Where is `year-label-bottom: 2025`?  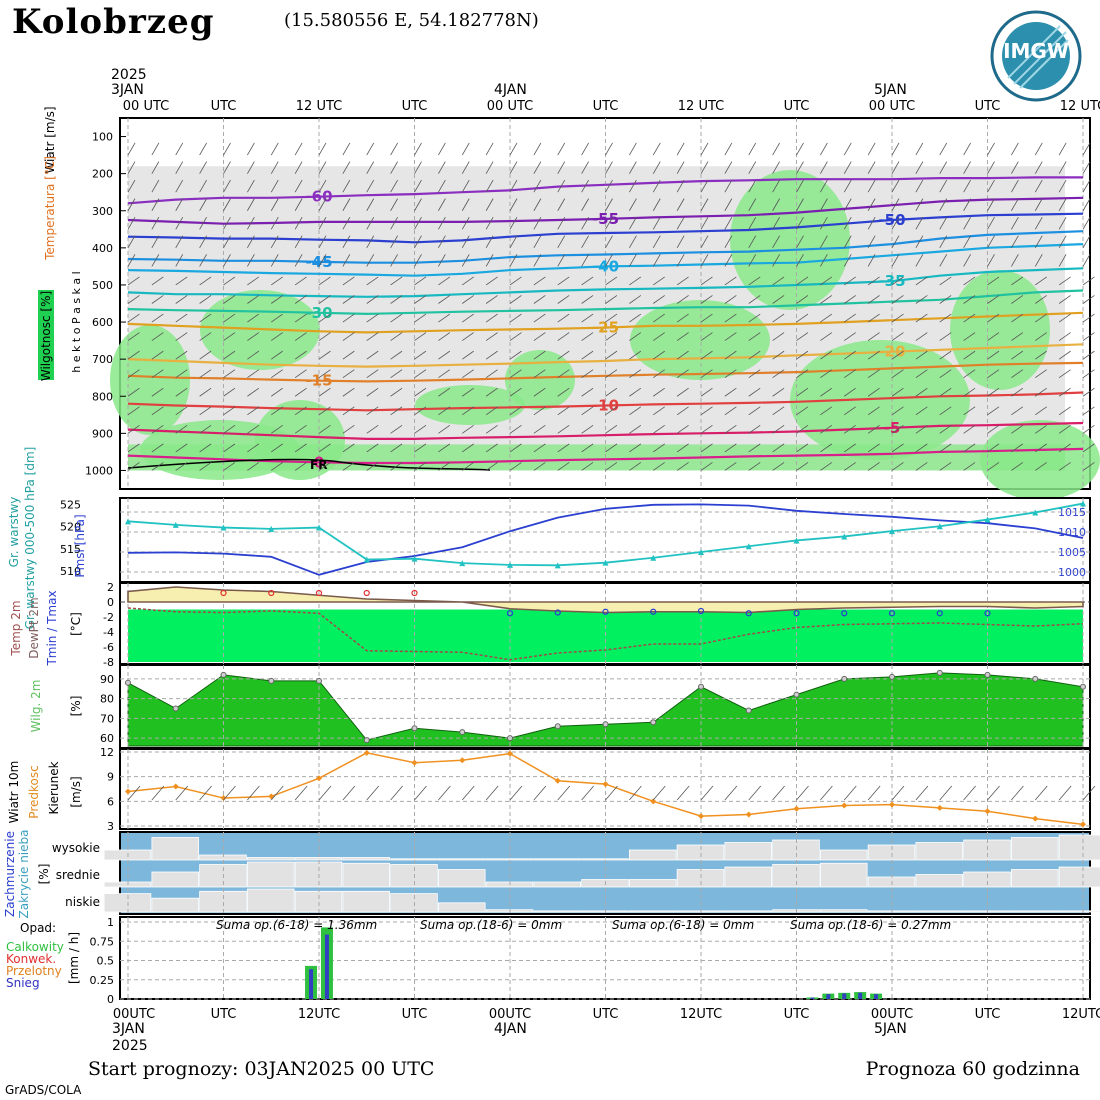 year-label-bottom: 2025 is located at coordinates (130, 1046).